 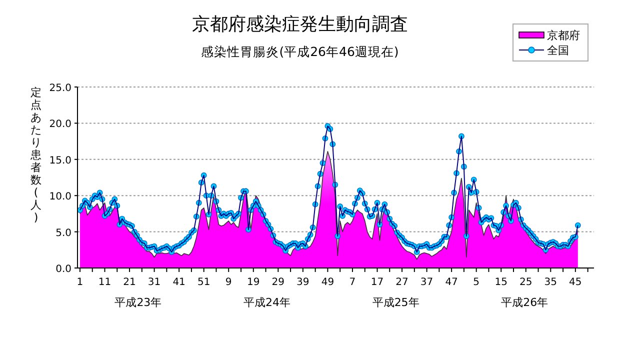 What do you see at coordinates (327, 282) in the screenshot?
I see `x-tick-label: 49` at bounding box center [327, 282].